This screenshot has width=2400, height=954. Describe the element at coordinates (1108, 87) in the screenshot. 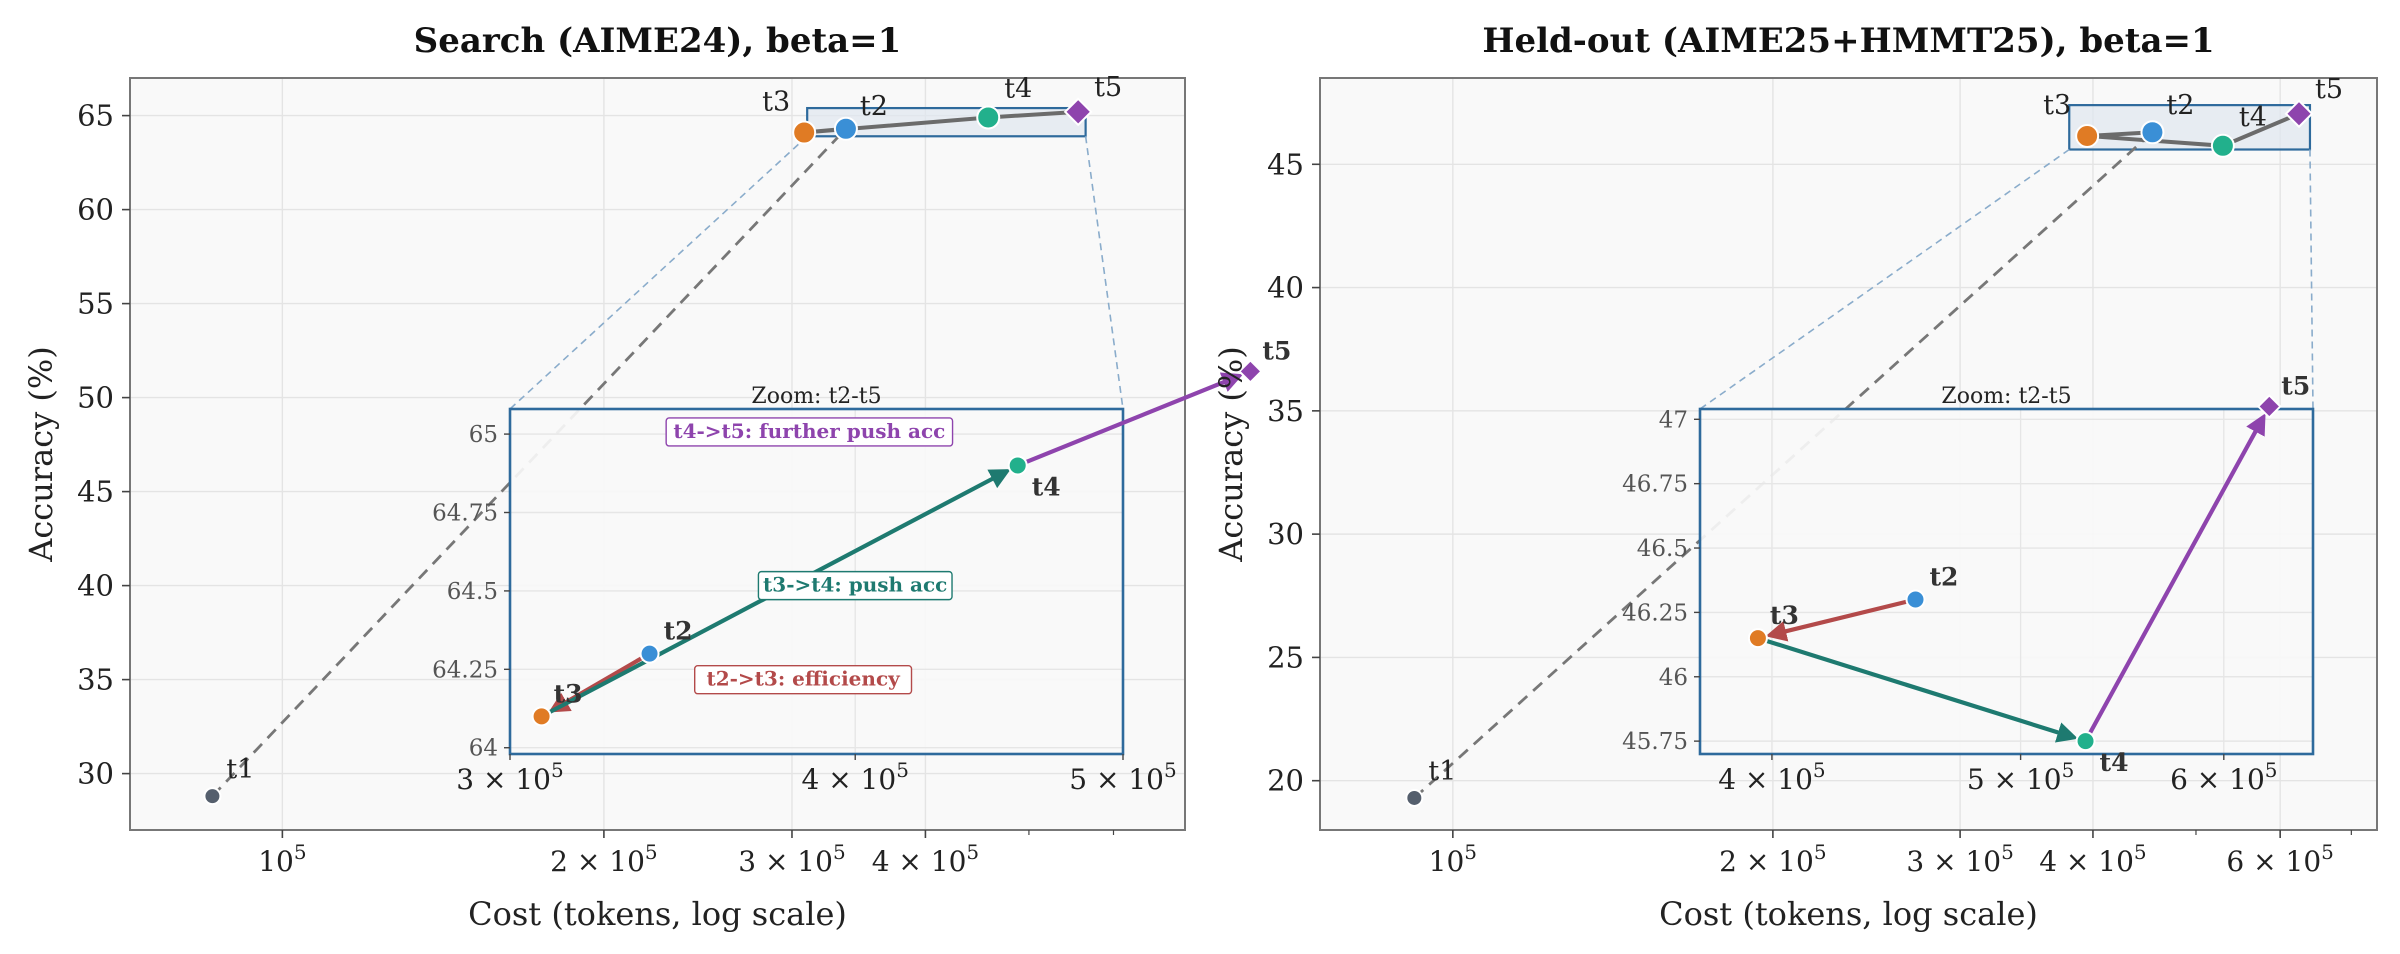

I see `point-label-t5: t5` at that location.